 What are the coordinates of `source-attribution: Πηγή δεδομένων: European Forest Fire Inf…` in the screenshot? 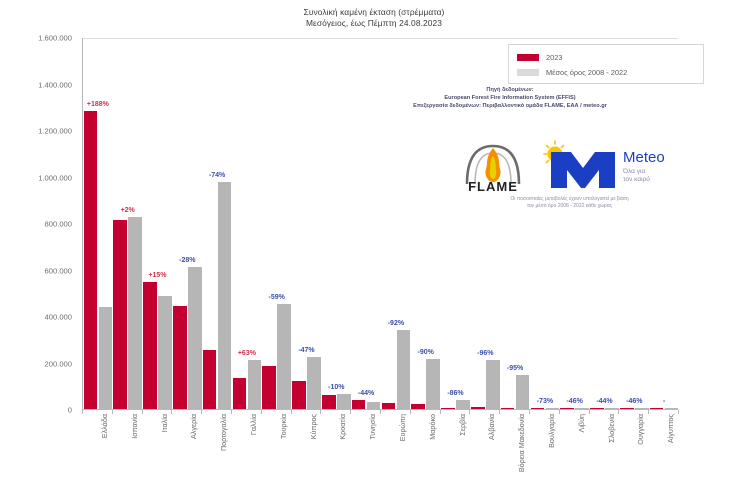 It's located at (510, 98).